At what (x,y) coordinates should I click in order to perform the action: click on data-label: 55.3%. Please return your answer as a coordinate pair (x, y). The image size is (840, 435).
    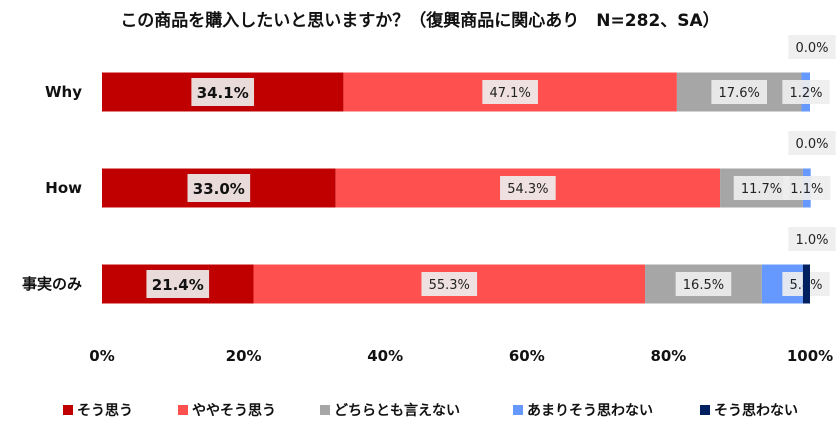
    Looking at the image, I should click on (449, 285).